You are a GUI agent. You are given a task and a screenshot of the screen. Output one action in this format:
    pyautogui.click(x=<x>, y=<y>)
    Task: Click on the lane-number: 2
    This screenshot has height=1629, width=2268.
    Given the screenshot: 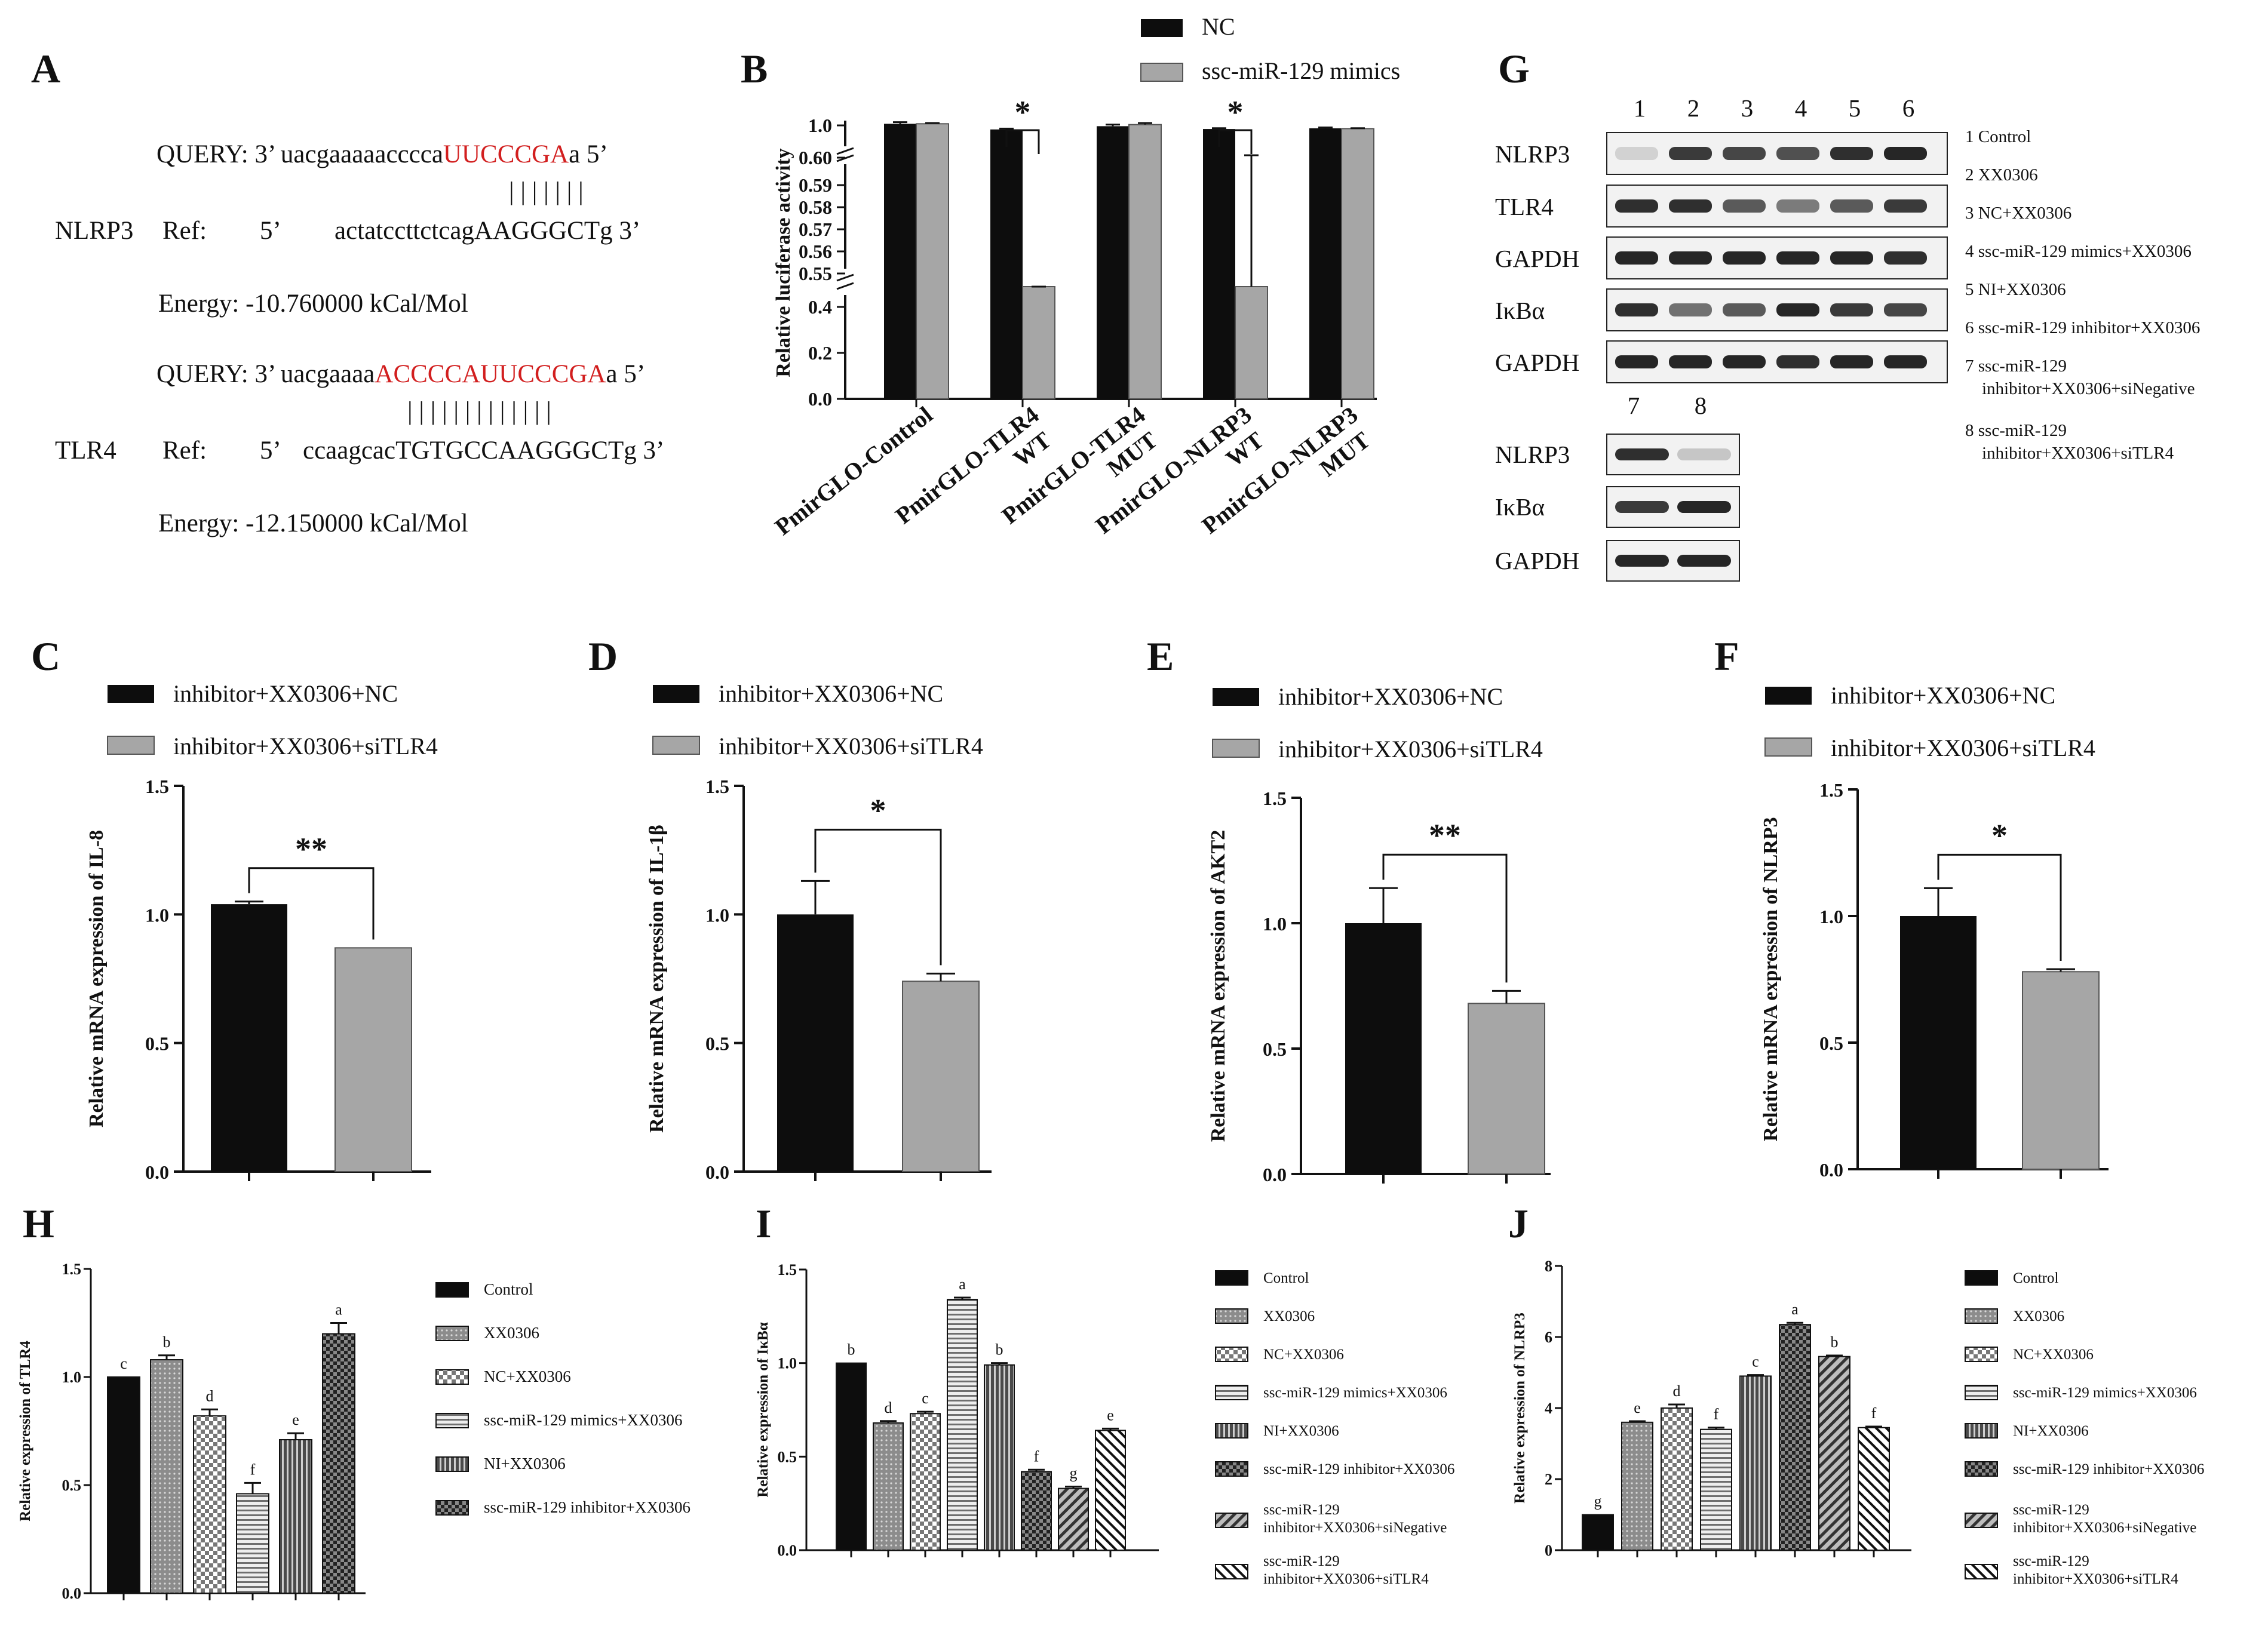 What is the action you would take?
    pyautogui.click(x=1693, y=108)
    